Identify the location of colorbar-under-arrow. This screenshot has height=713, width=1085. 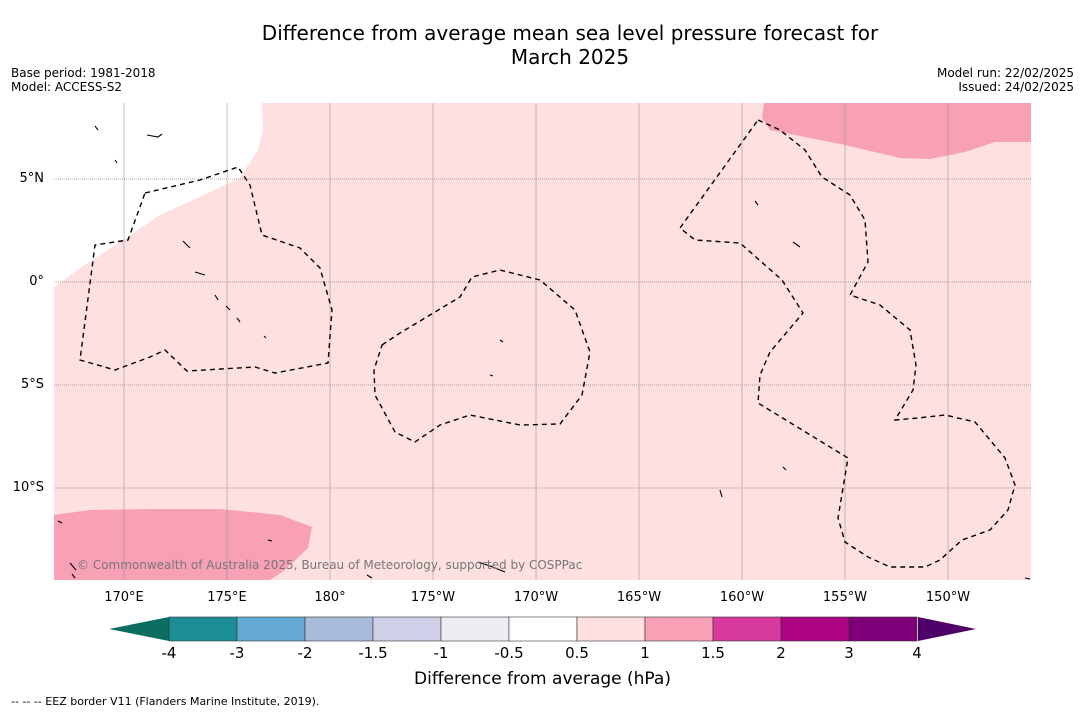
(139, 629).